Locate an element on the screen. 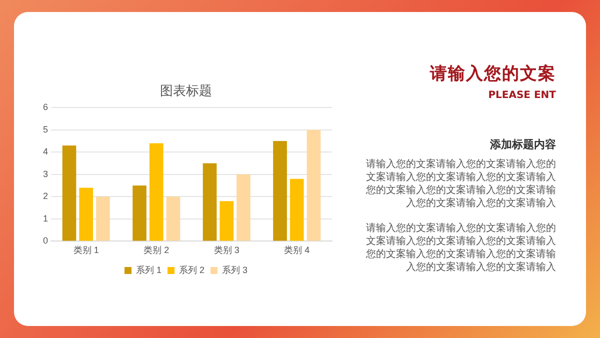  x-tick-label: 类别 2 is located at coordinates (157, 250).